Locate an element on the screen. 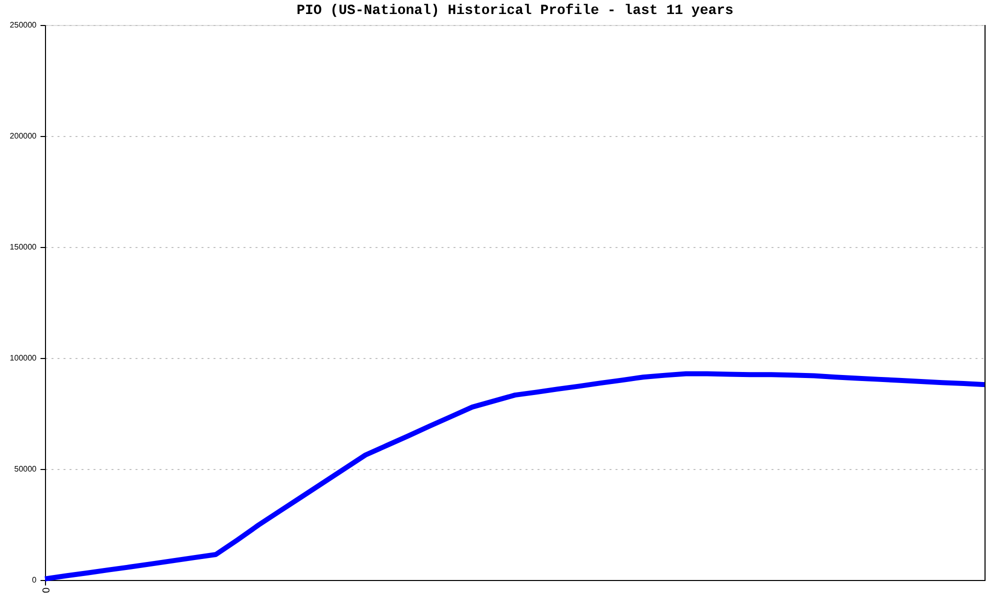  y-tick-label: 100000 is located at coordinates (24, 358).